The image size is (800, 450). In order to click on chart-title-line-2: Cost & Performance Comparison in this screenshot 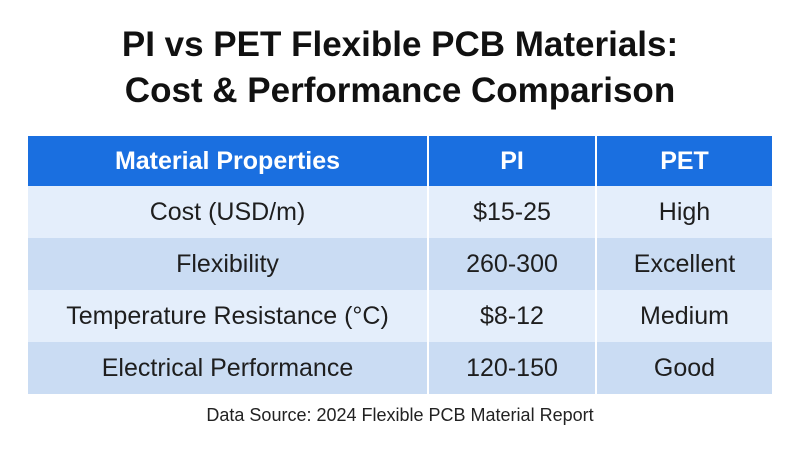, I will do `click(400, 90)`.